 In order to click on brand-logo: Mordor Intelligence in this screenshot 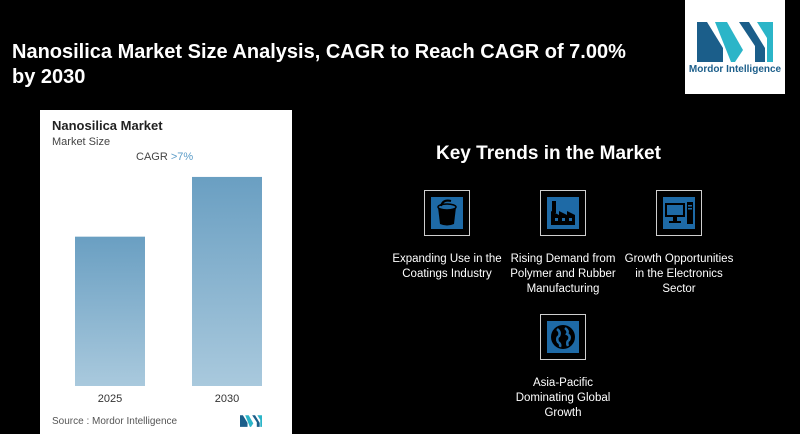, I will do `click(735, 47)`.